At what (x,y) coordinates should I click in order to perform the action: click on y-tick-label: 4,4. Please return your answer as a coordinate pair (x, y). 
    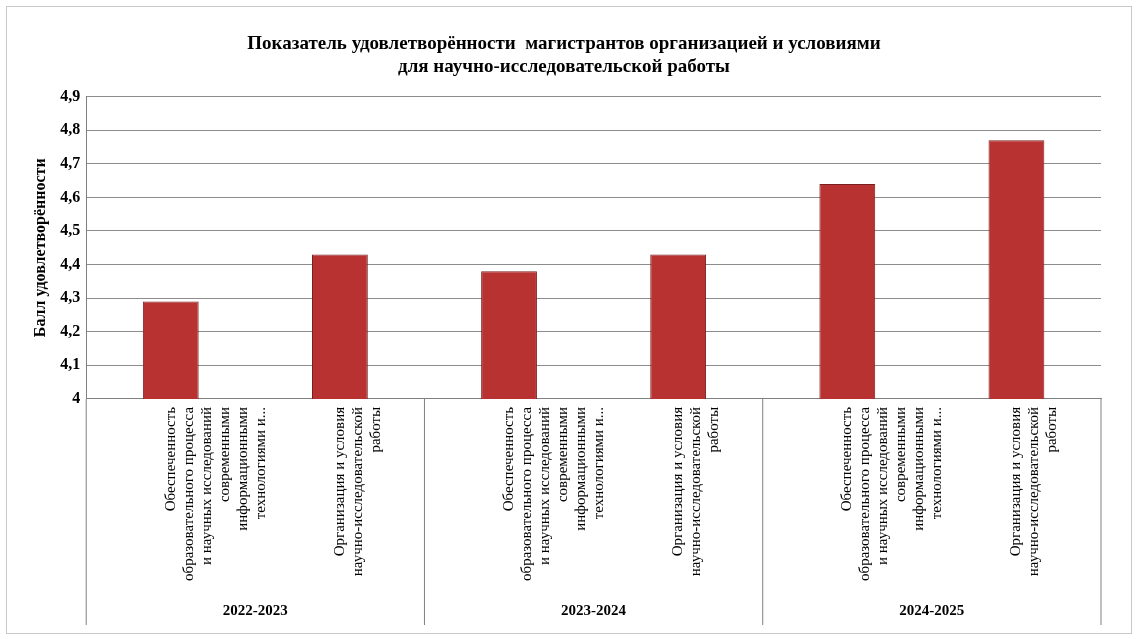
    Looking at the image, I should click on (70, 263).